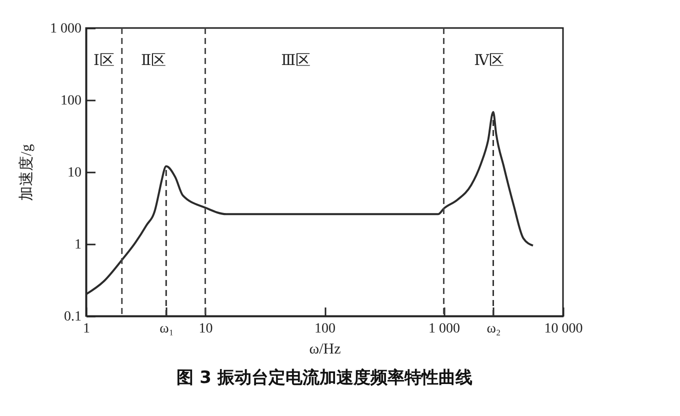  What do you see at coordinates (26, 172) in the screenshot?
I see `y-axis-title: 加速度/g` at bounding box center [26, 172].